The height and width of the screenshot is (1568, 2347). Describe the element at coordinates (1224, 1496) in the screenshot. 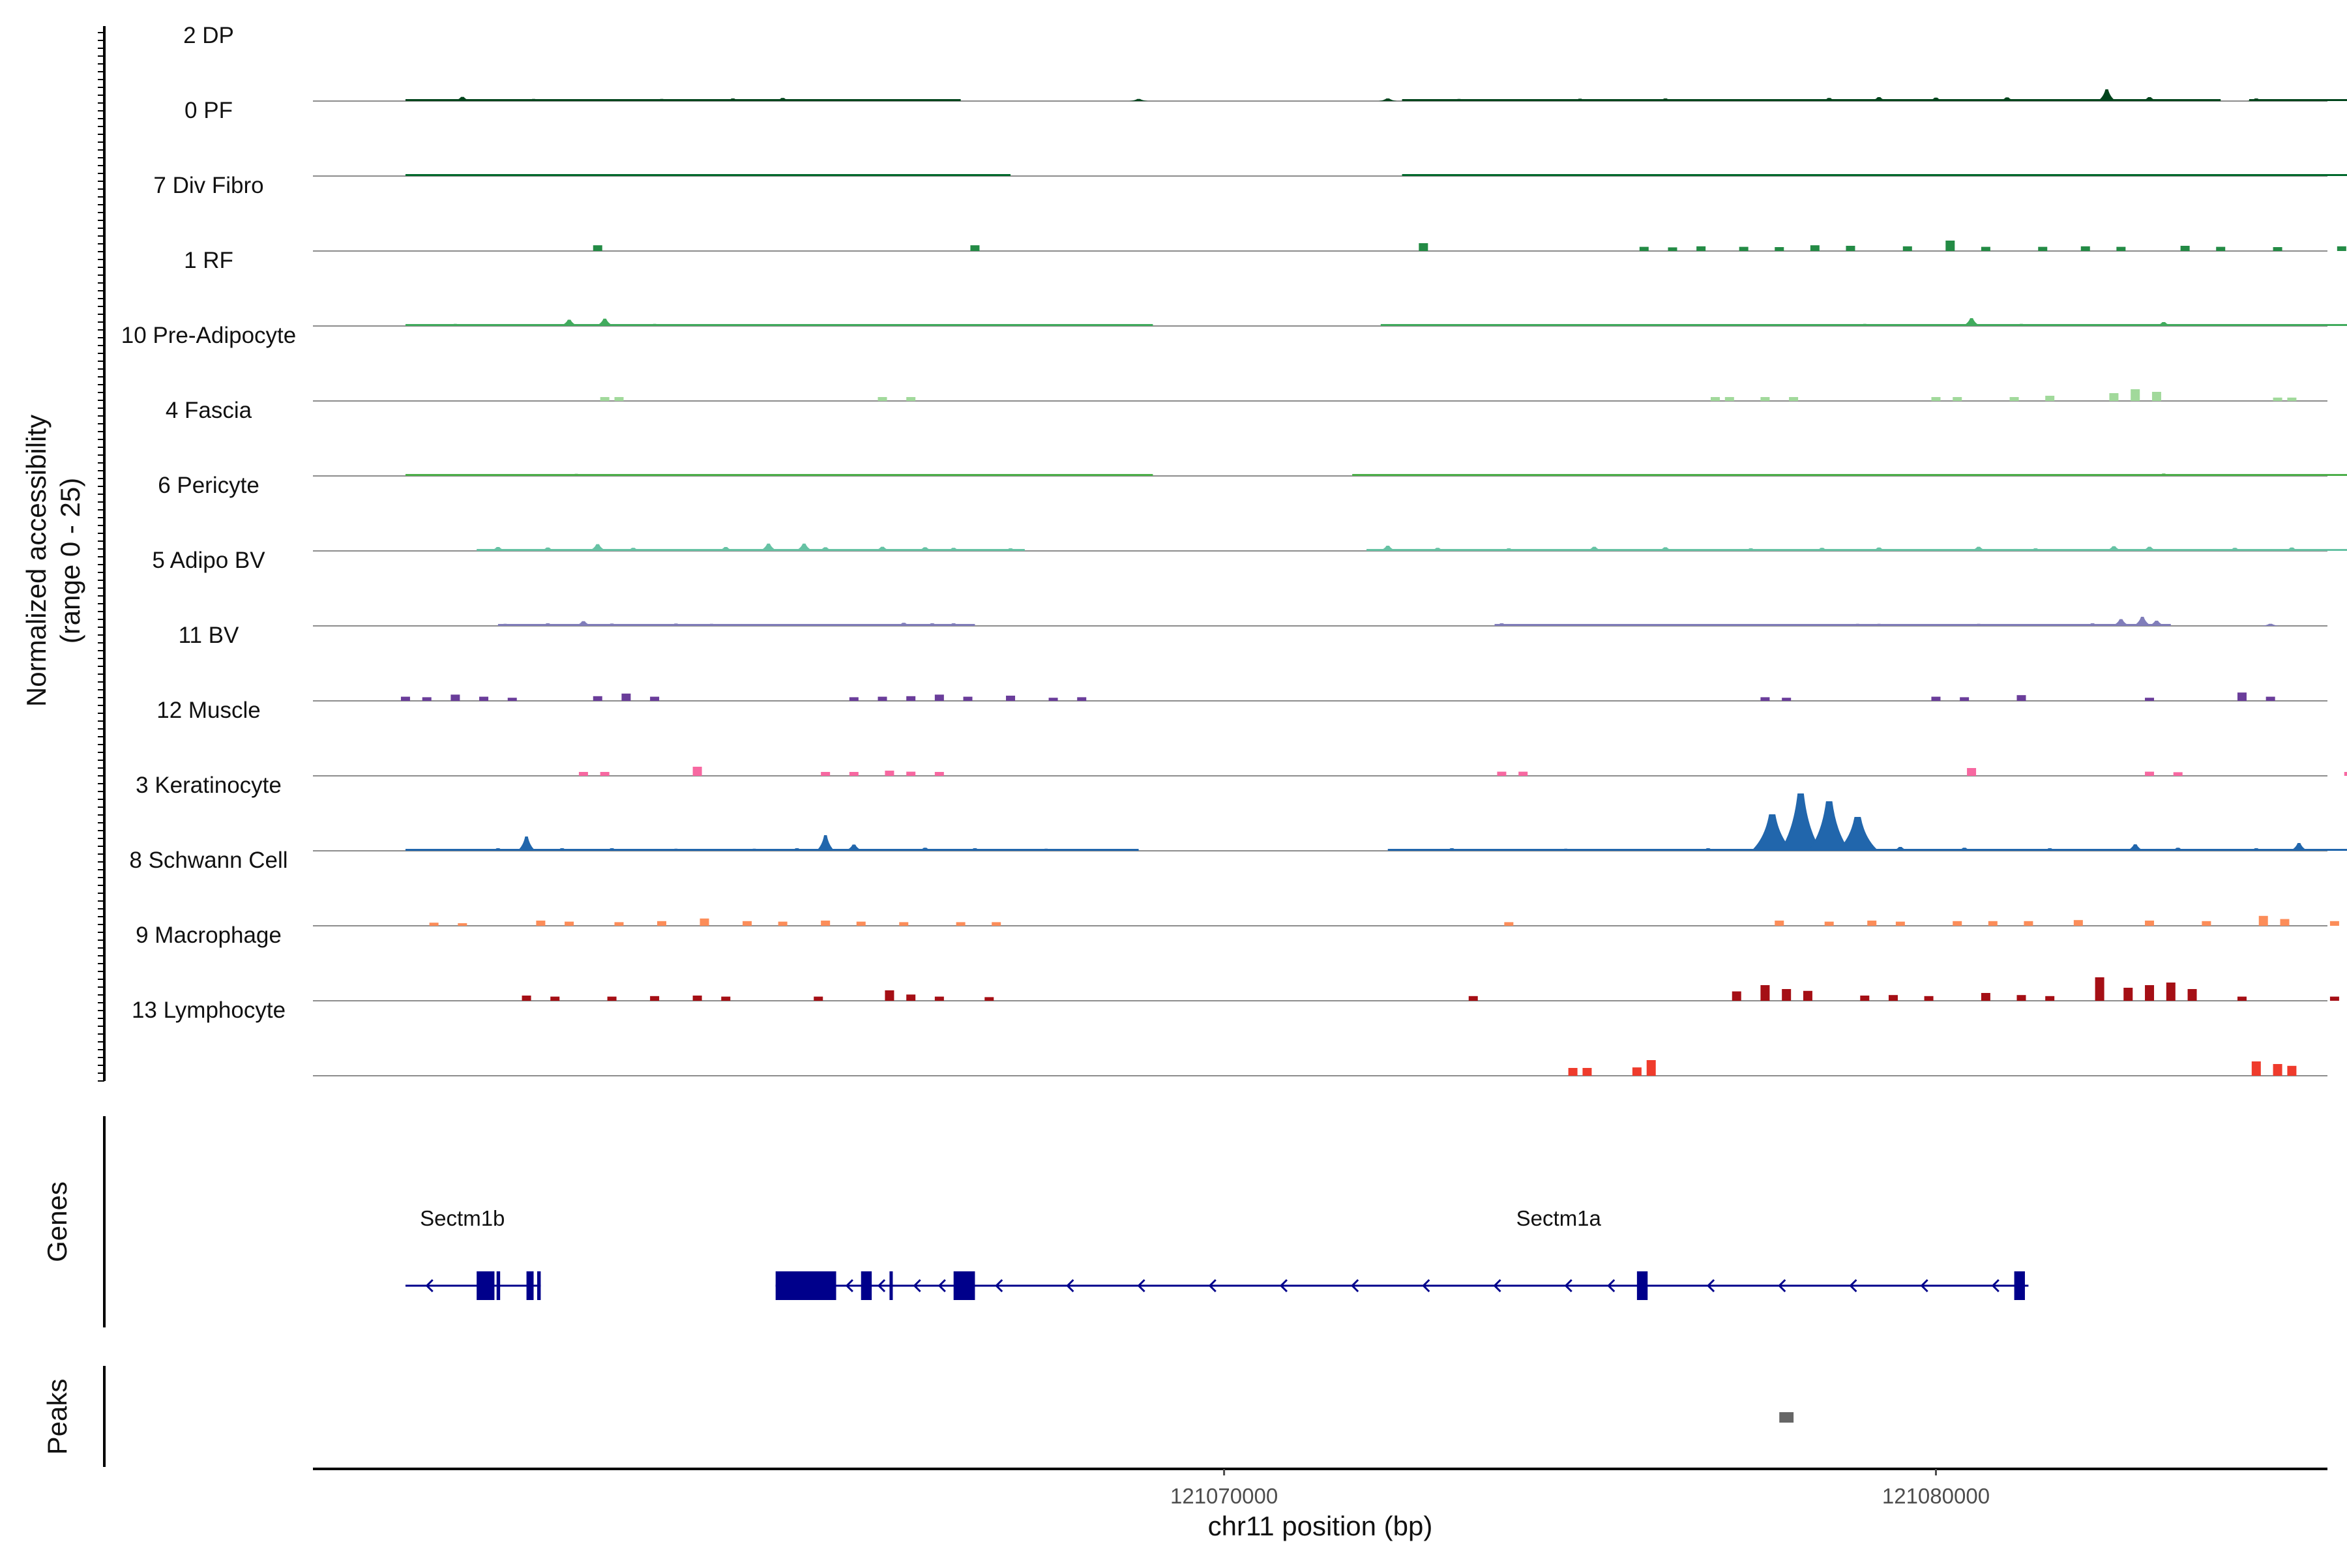

I see `x-tick-label: 121070000` at that location.